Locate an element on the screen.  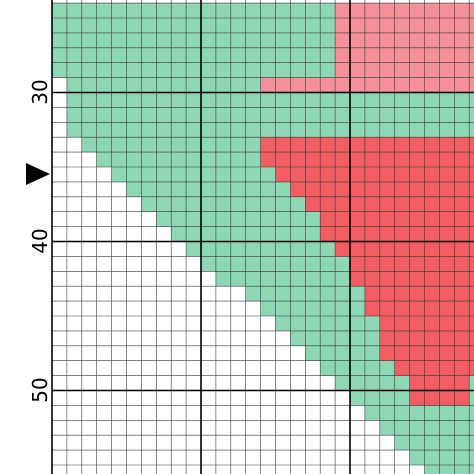
triangle-right-icon is located at coordinates (38, 174).